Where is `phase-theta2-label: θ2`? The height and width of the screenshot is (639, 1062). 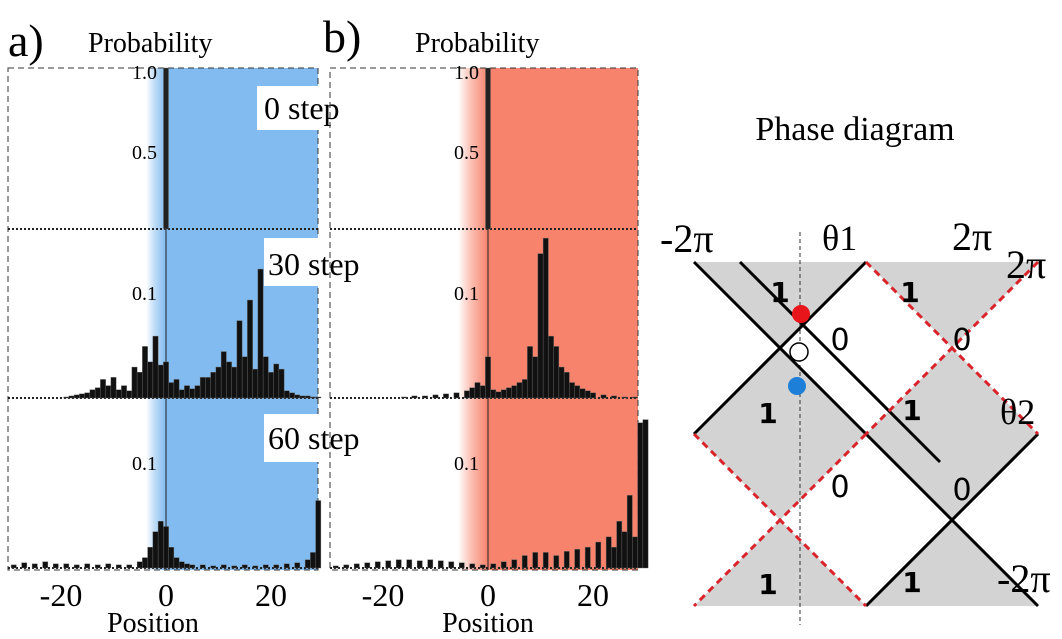
phase-theta2-label: θ2 is located at coordinates (1017, 412).